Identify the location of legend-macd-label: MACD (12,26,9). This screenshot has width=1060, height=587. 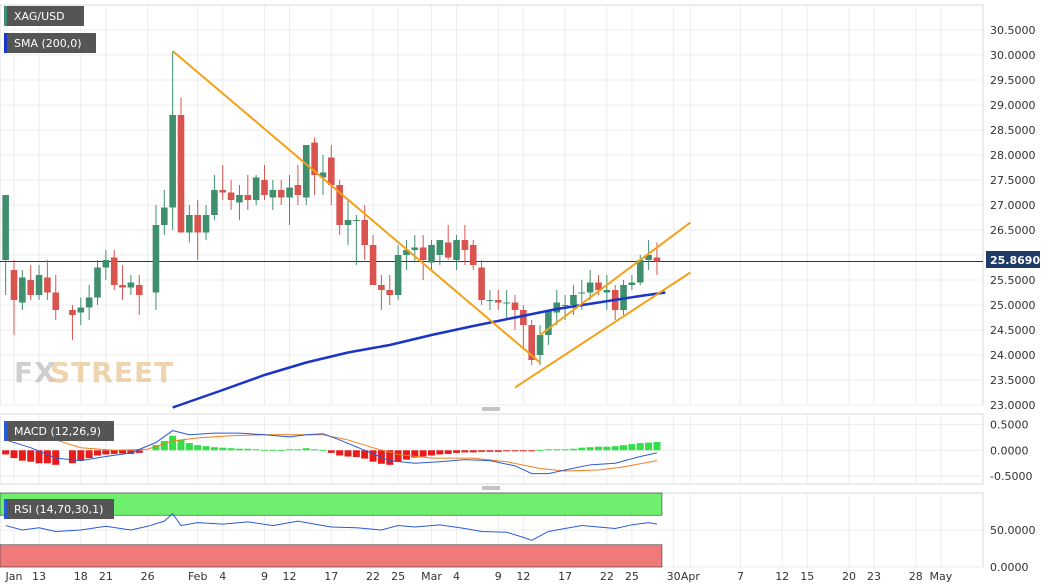
(57, 431).